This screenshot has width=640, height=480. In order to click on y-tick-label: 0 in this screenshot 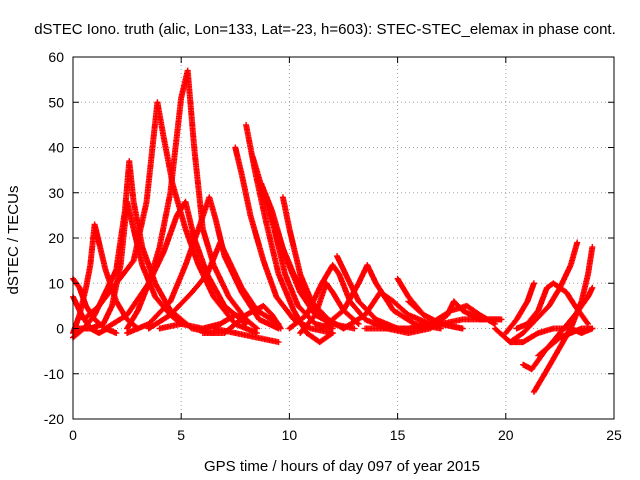, I will do `click(60, 329)`.